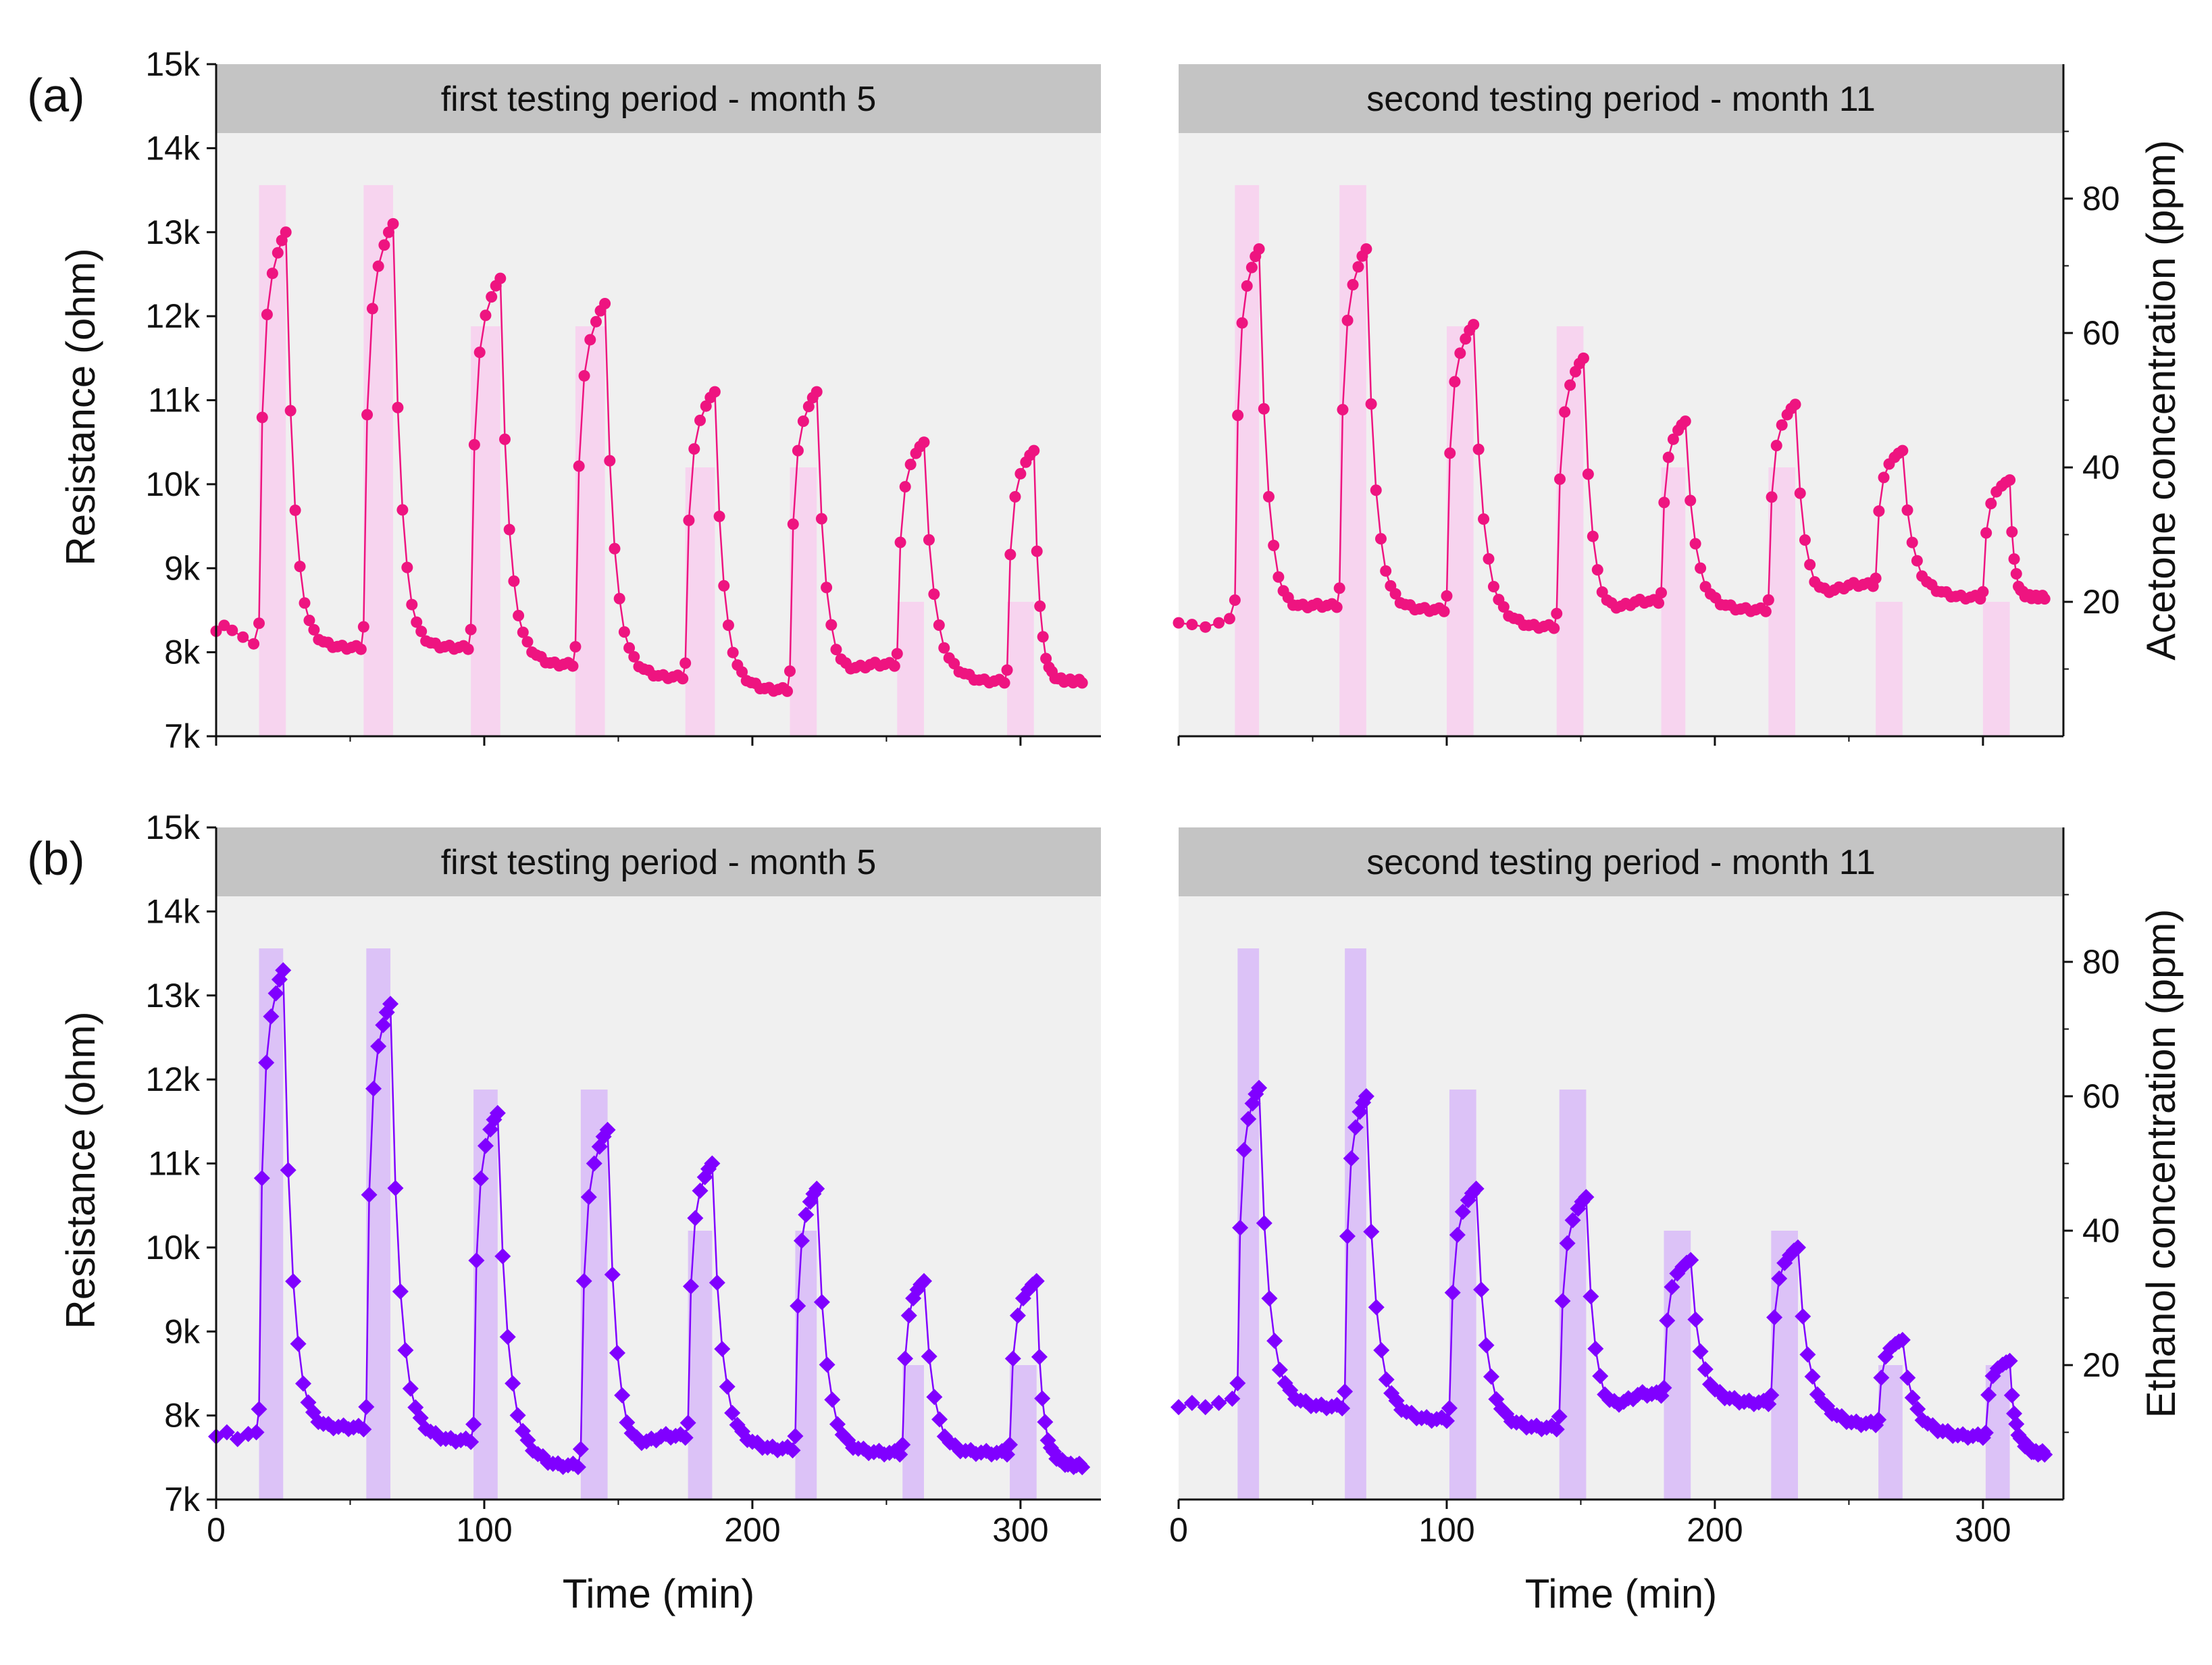 This screenshot has width=2212, height=1665. I want to click on x-tick-label: 200, so click(1715, 1530).